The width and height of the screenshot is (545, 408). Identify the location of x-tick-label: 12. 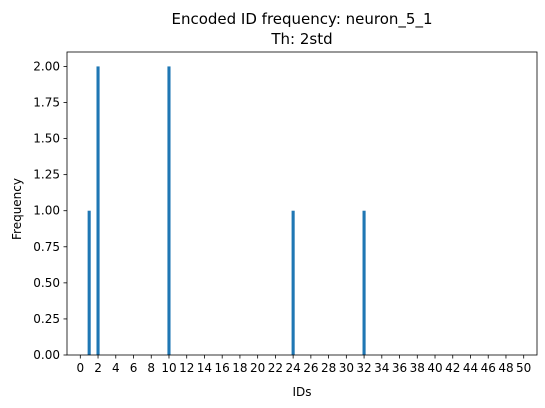
(186, 368).